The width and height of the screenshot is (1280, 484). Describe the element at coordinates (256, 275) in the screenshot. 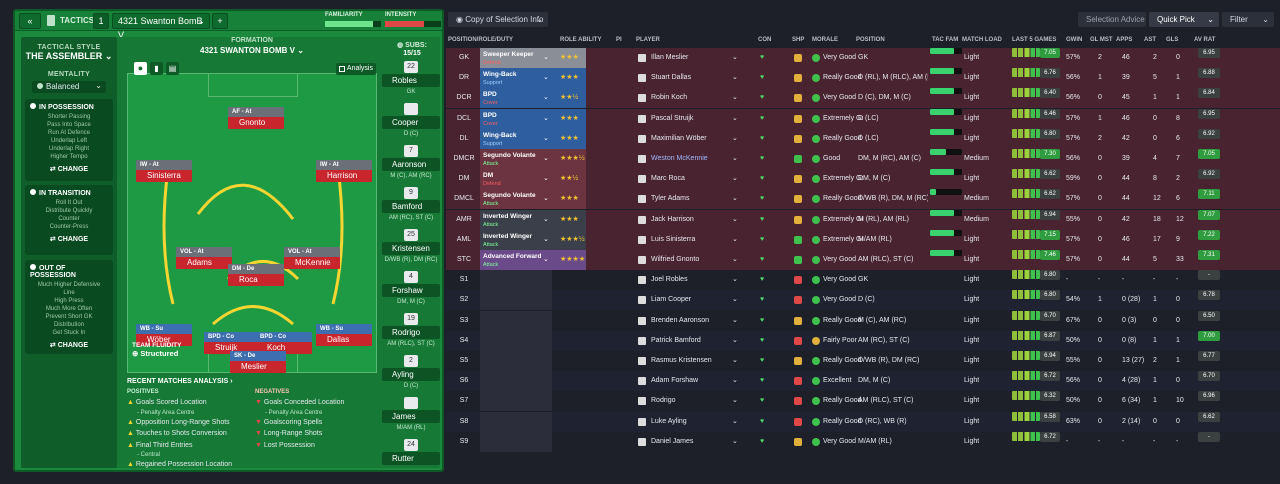

I see `pitch-player-roca: DM - De Roca` at that location.